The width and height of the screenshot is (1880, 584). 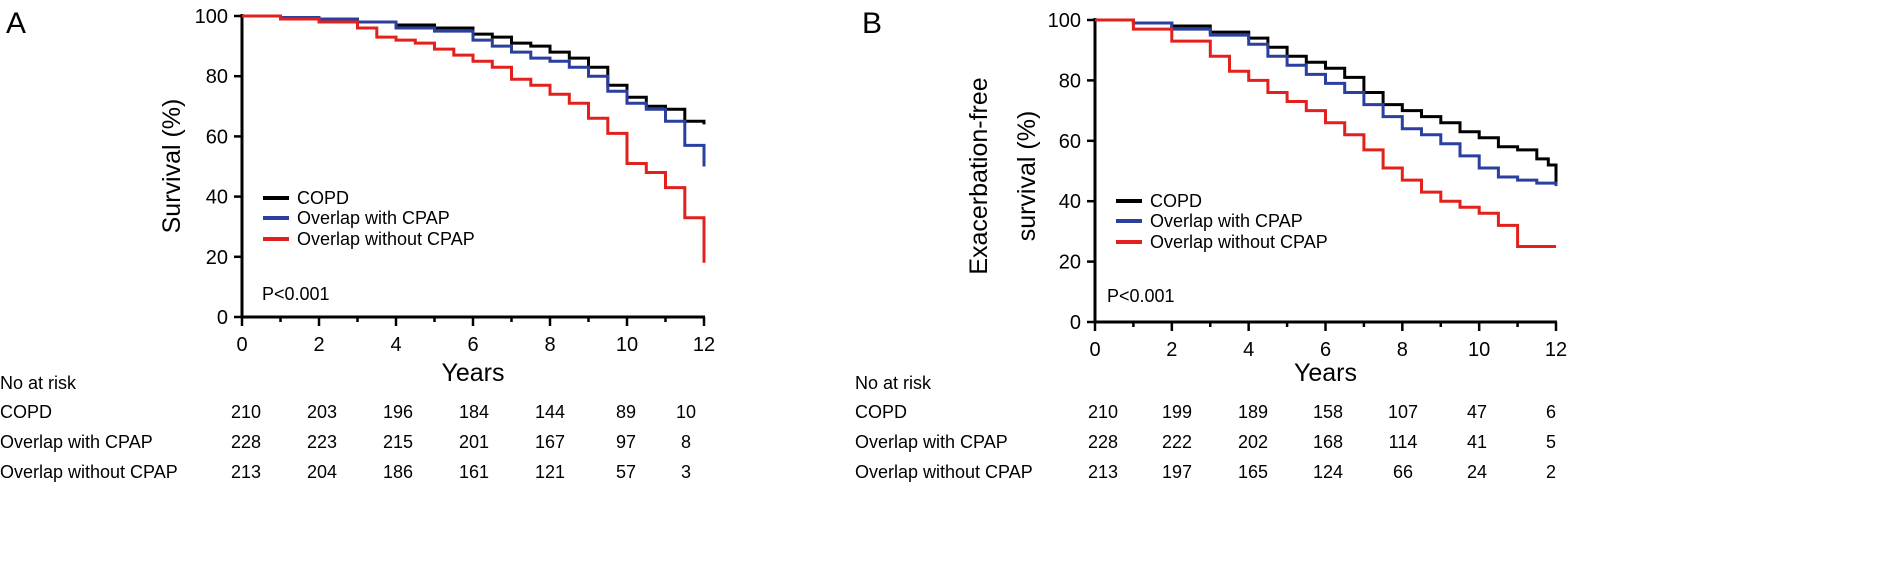 I want to click on risk-count: 2, so click(x=1551, y=472).